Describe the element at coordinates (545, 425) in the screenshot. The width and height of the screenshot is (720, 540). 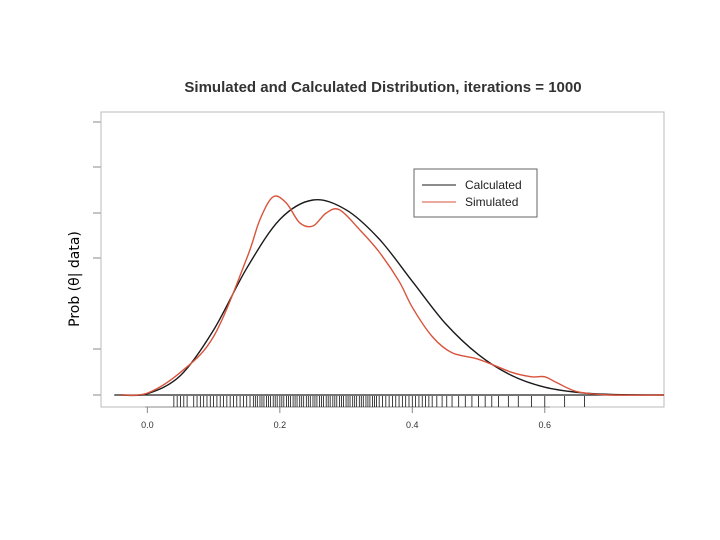
I see `x-tick-label-3: 0.6` at that location.